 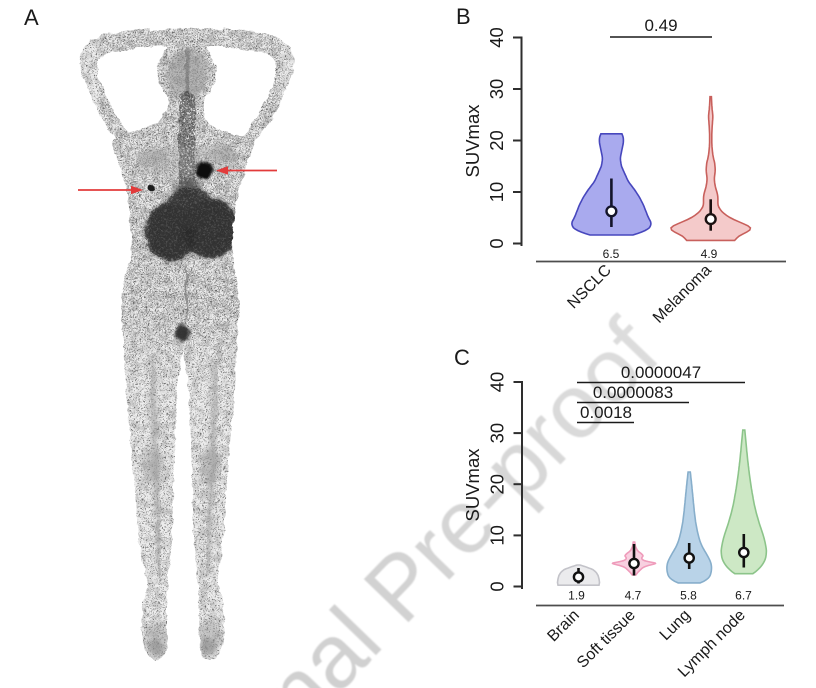 What do you see at coordinates (606, 412) in the screenshot?
I see `svg-text: 0.0018` at bounding box center [606, 412].